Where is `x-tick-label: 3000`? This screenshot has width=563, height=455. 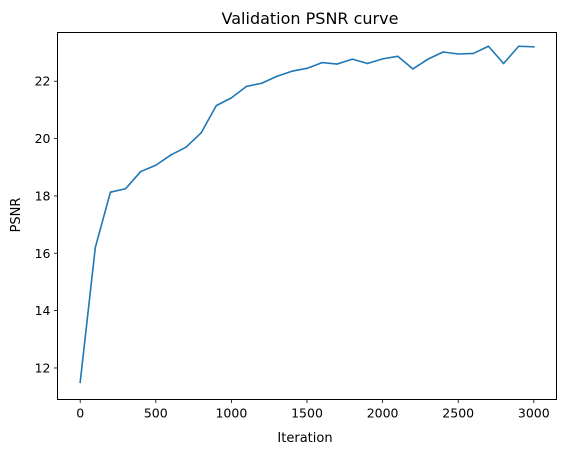 x-tick-label: 3000 is located at coordinates (534, 413).